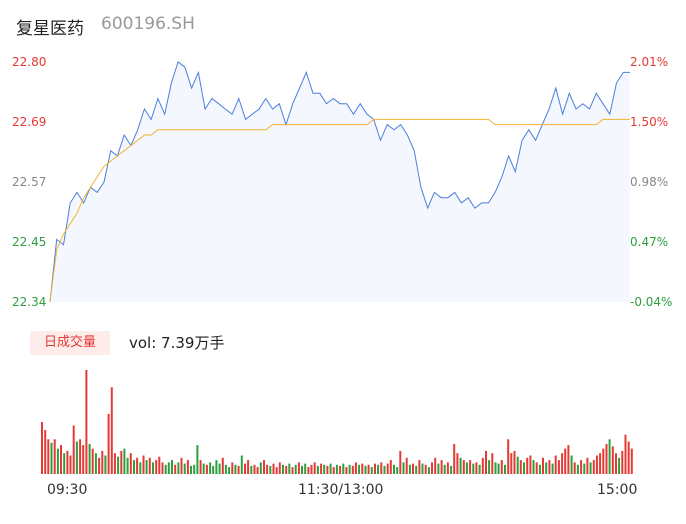  I want to click on daily-volume-tab: 日成交量, so click(70, 343).